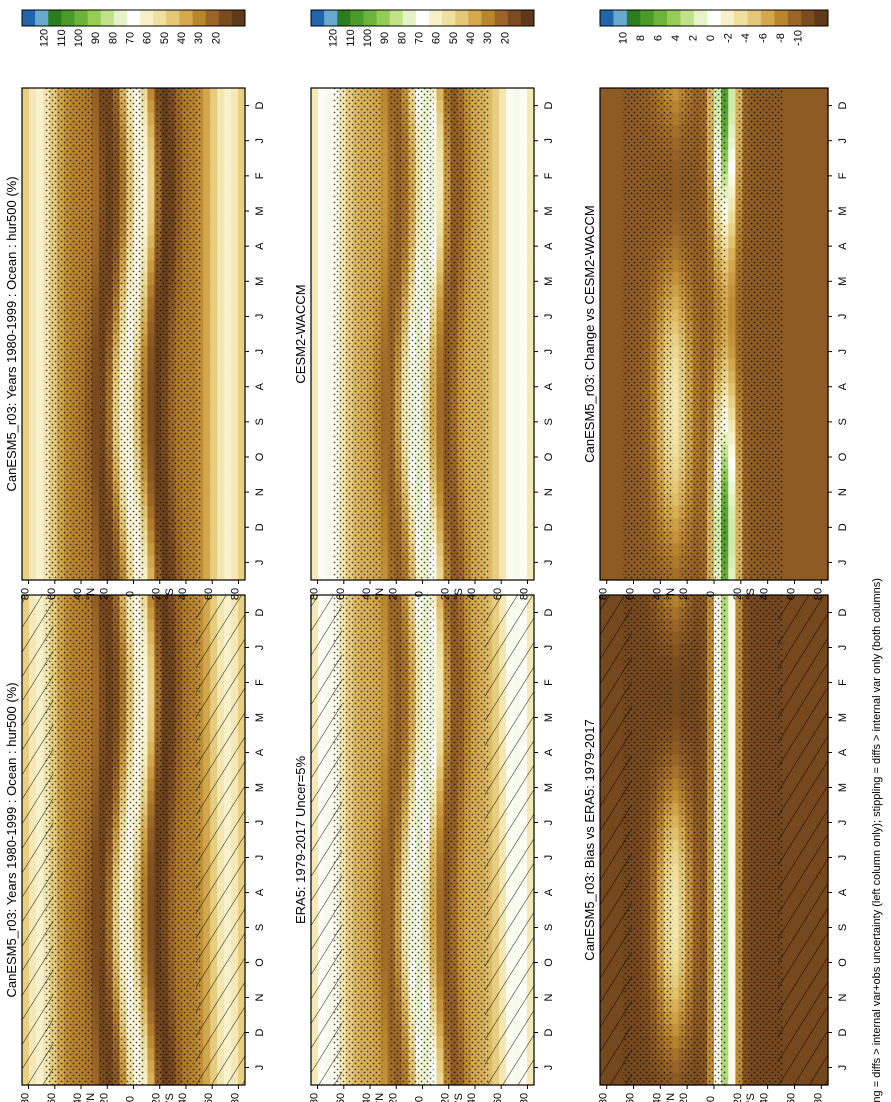  Describe the element at coordinates (260, 421) in the screenshot. I see `month-tick-label: S` at that location.